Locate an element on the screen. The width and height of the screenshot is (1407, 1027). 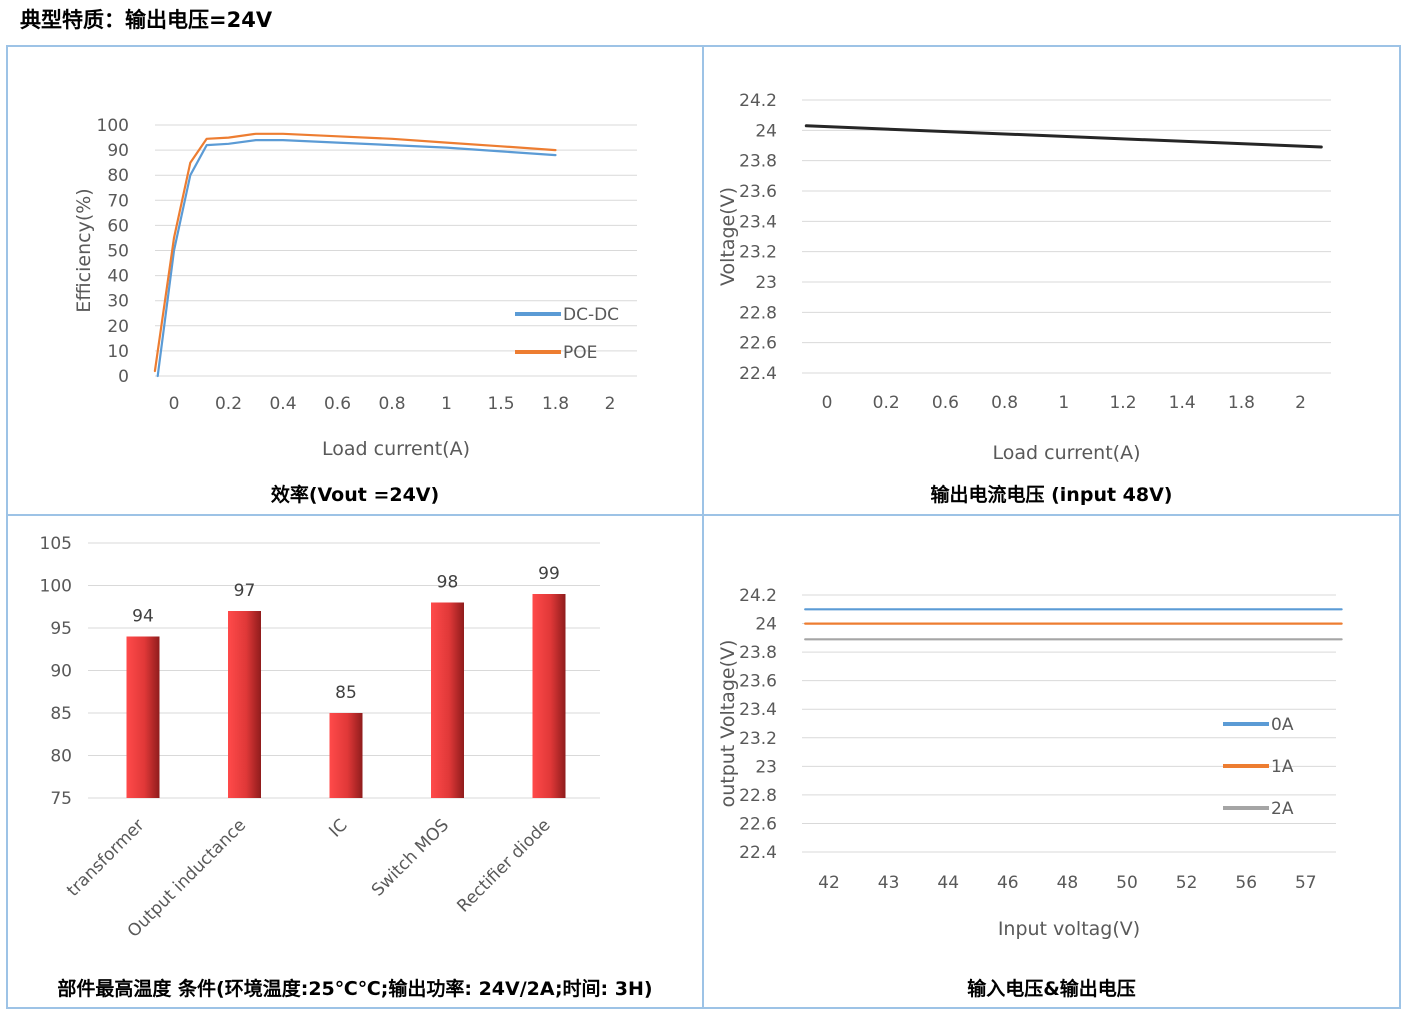
temperature-caption: 部件最高温度 条件(环境温度:25℃℃;输出功率: 24V/2A;时间: 3H) is located at coordinates (355, 989).